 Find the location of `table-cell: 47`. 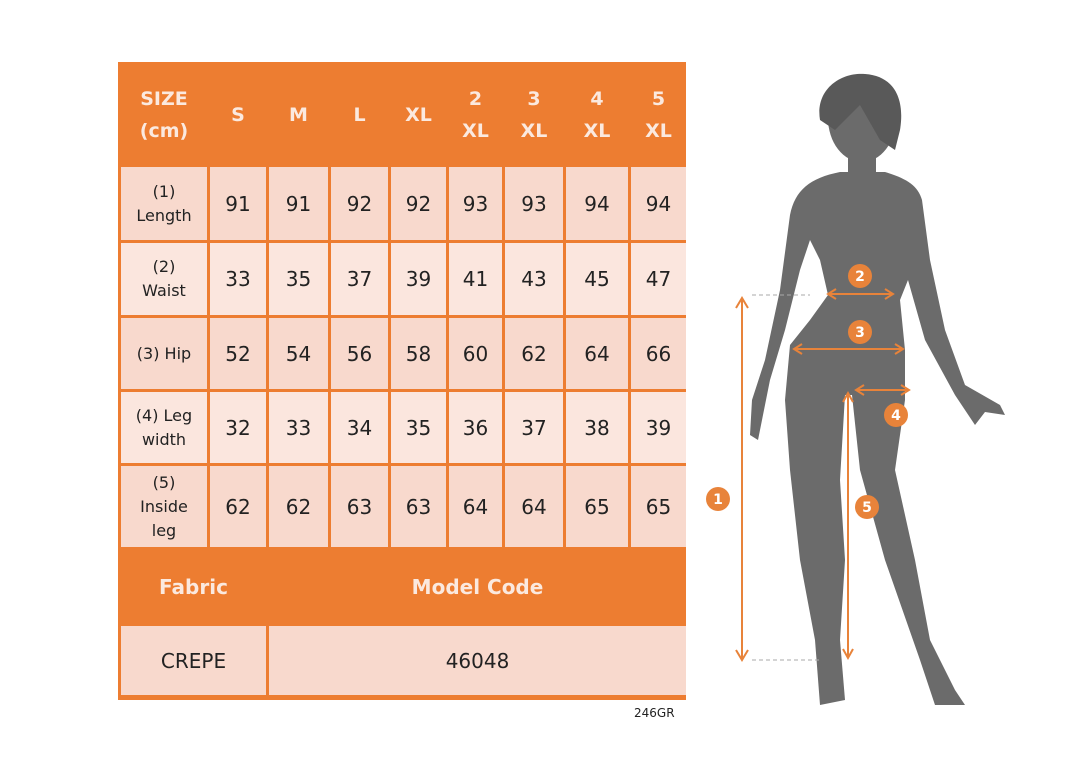

table-cell: 47 is located at coordinates (658, 279).